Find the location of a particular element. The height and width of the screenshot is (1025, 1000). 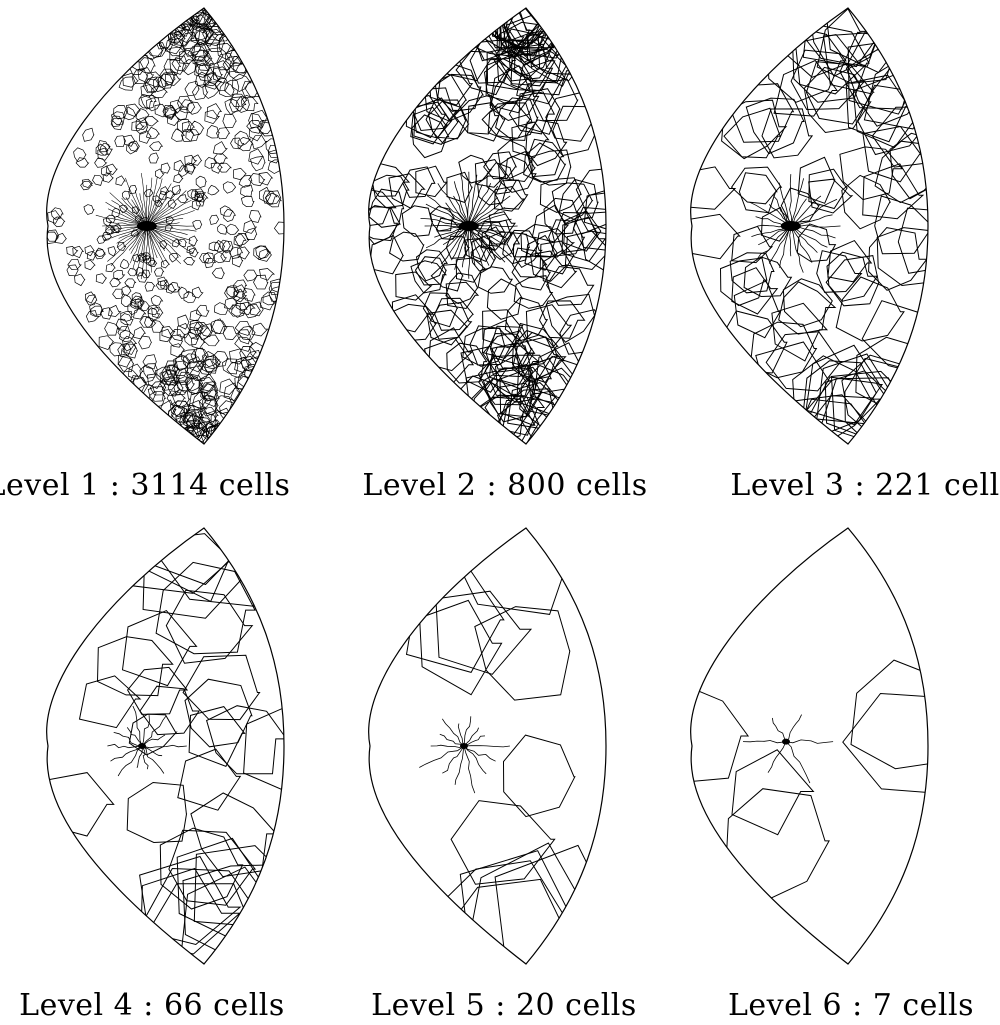

mesh-svg is located at coordinates (487, 226).